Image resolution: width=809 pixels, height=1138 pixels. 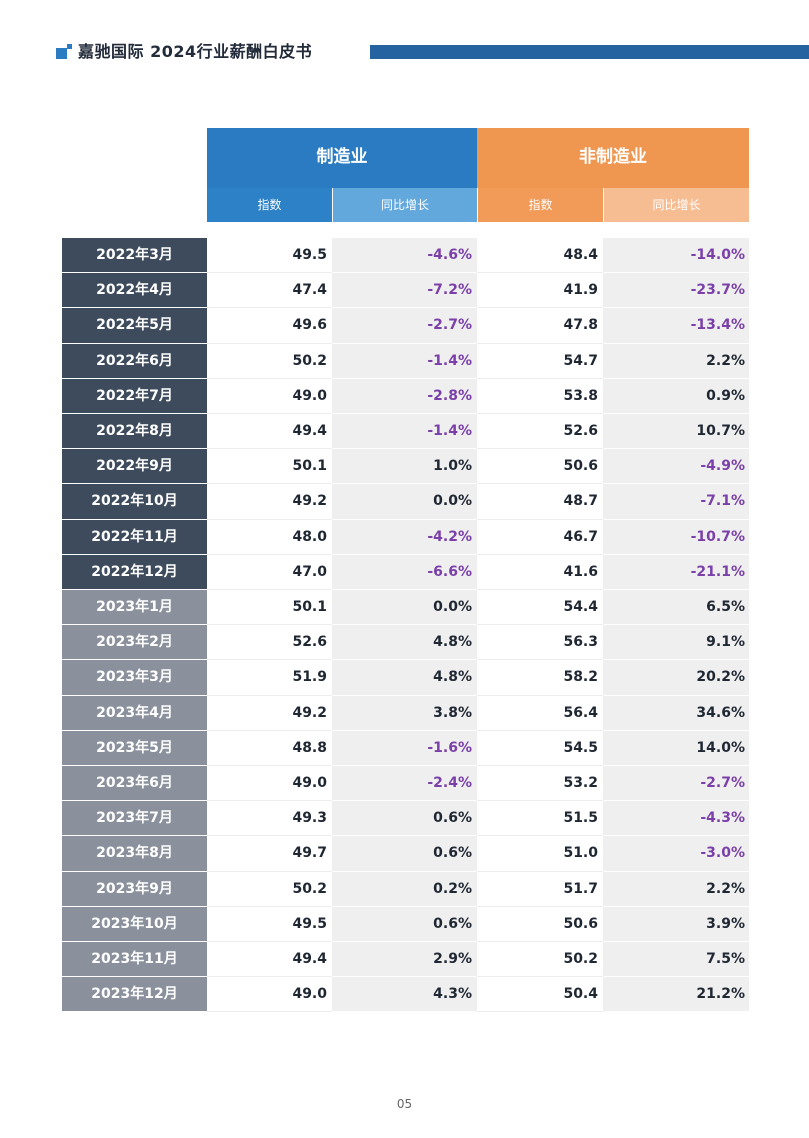 What do you see at coordinates (269, 678) in the screenshot?
I see `mfg-index-cell: 51.9` at bounding box center [269, 678].